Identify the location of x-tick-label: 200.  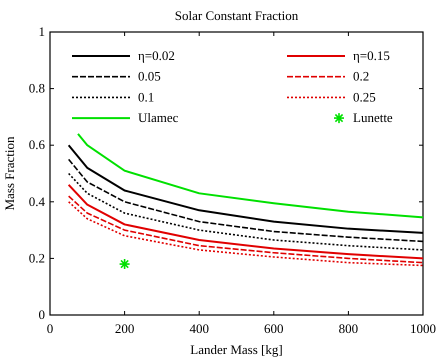
(124, 328).